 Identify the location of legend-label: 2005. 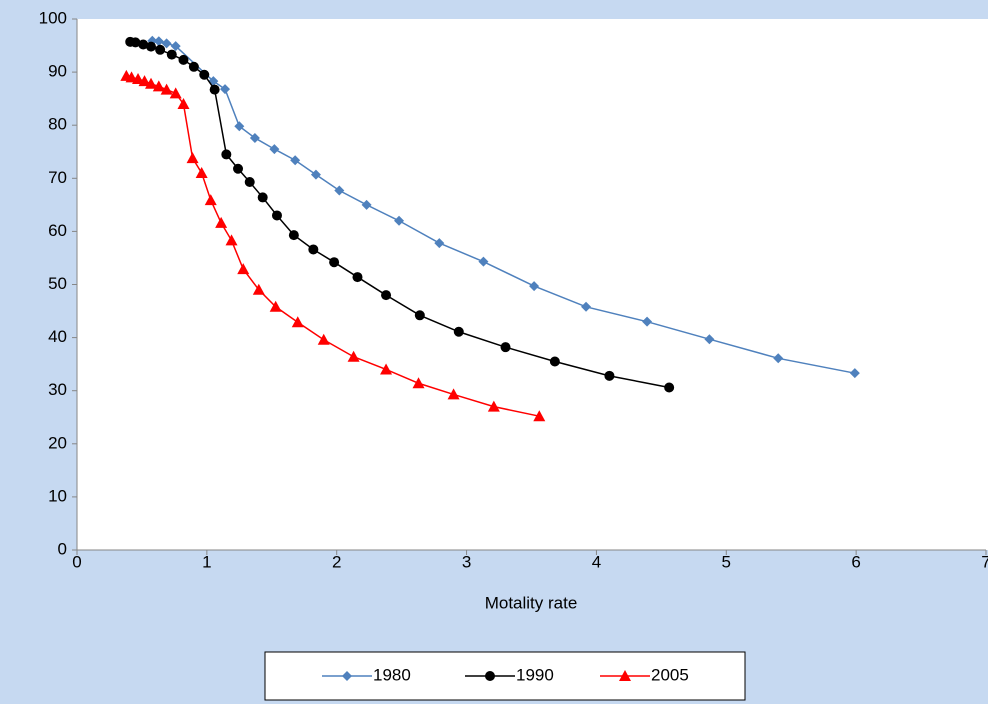
(670, 674).